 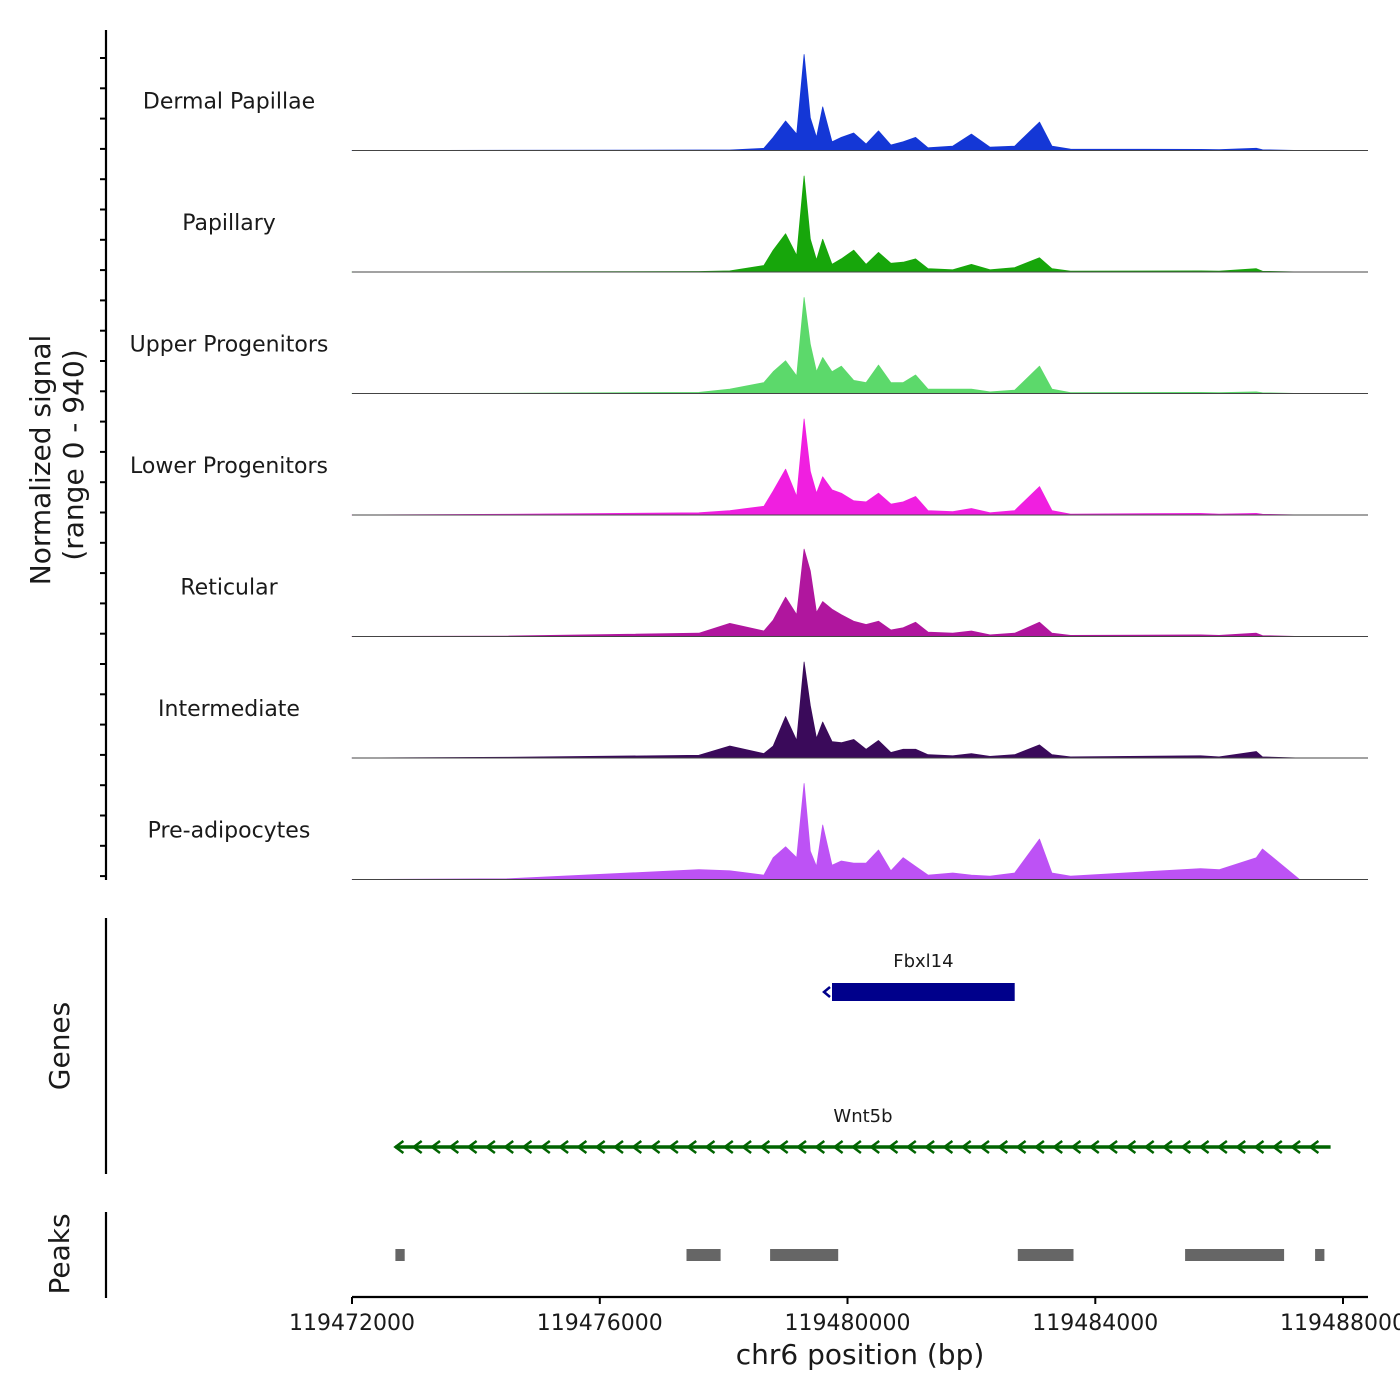 I want to click on track-dermal-papillae: Dermal Papillae, so click(x=755, y=102).